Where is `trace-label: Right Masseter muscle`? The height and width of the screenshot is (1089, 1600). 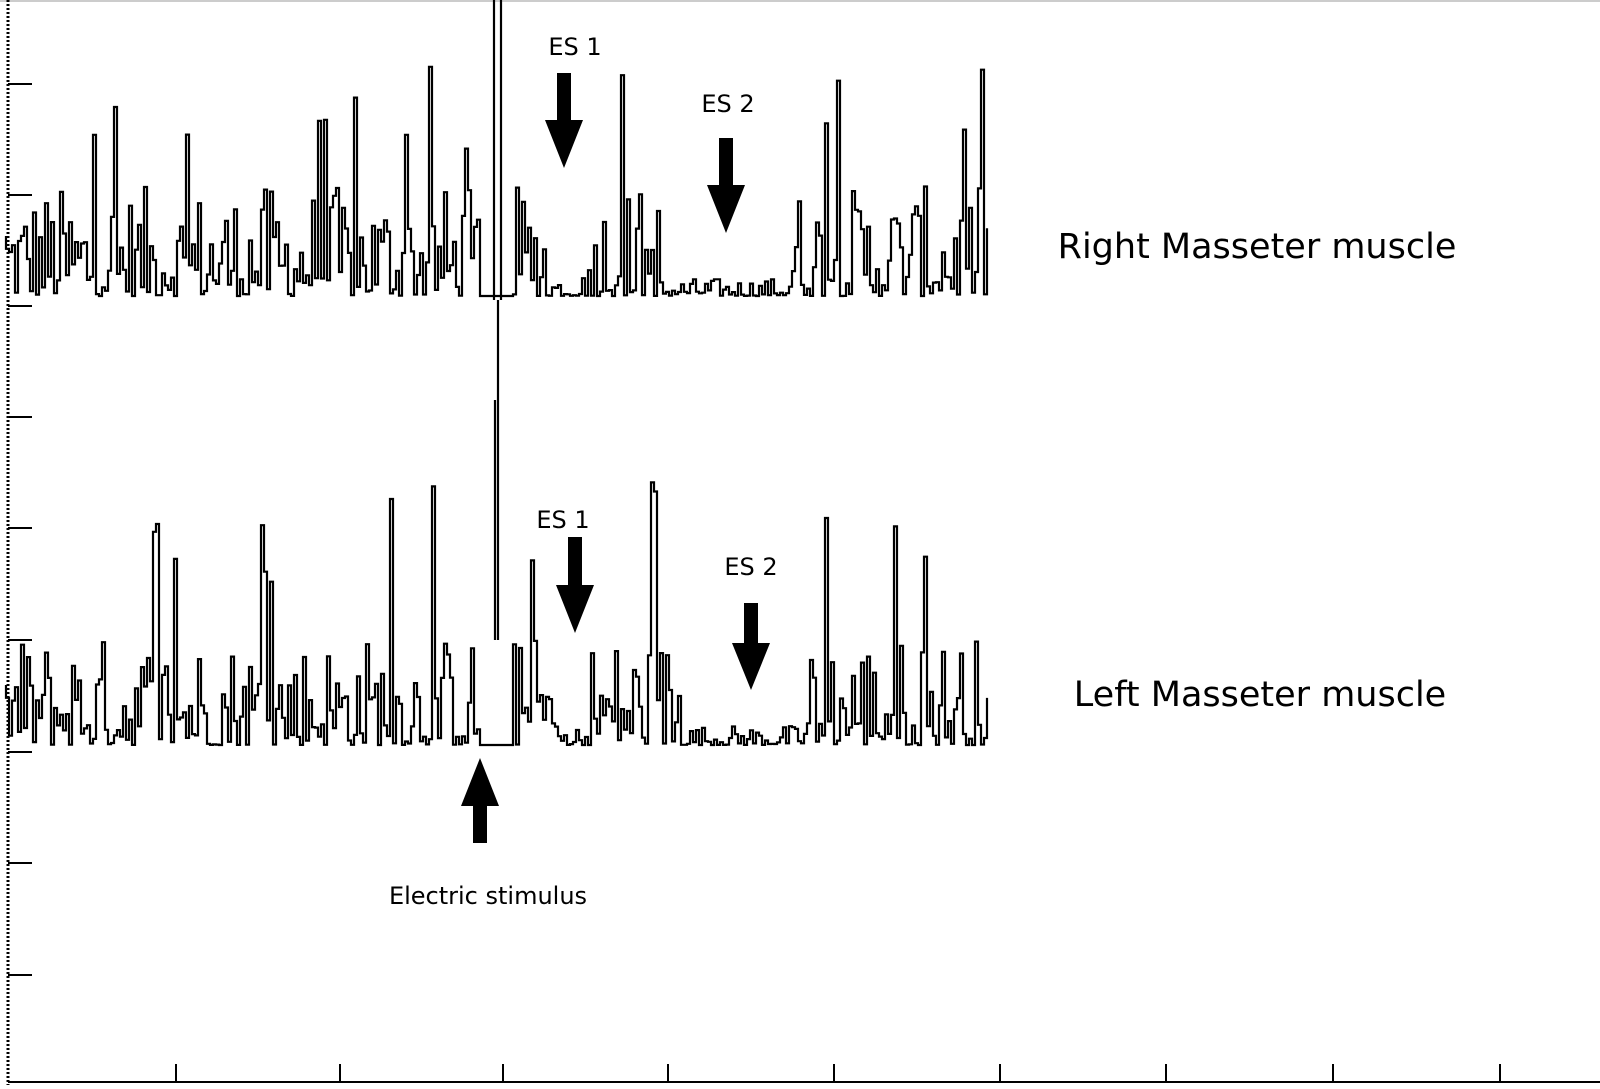
trace-label: Right Masseter muscle is located at coordinates (1257, 247).